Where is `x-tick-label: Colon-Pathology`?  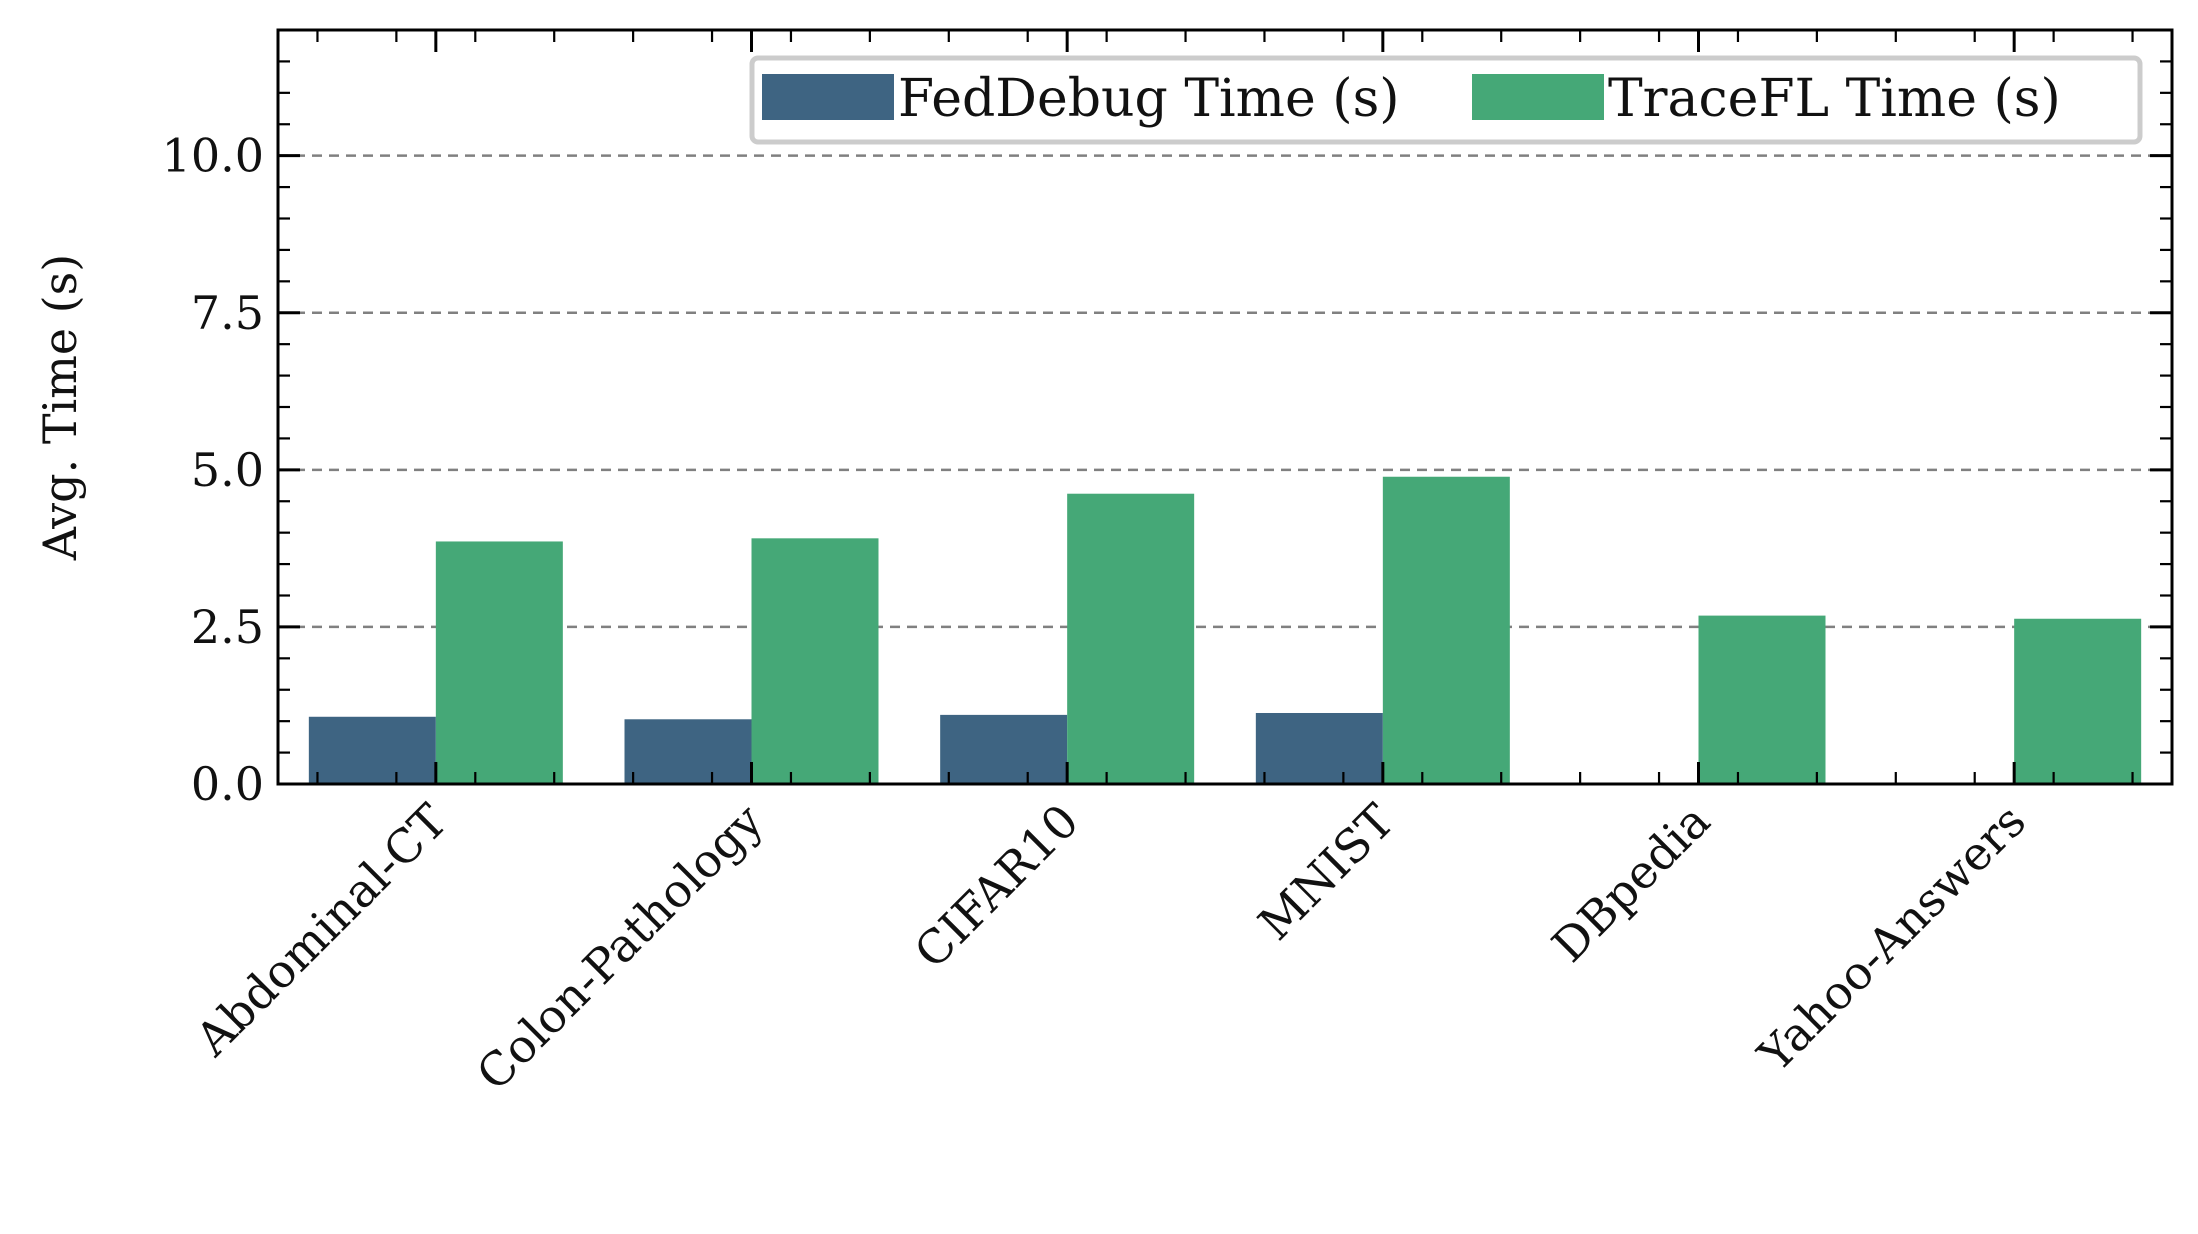 x-tick-label: Colon-Pathology is located at coordinates (619, 947).